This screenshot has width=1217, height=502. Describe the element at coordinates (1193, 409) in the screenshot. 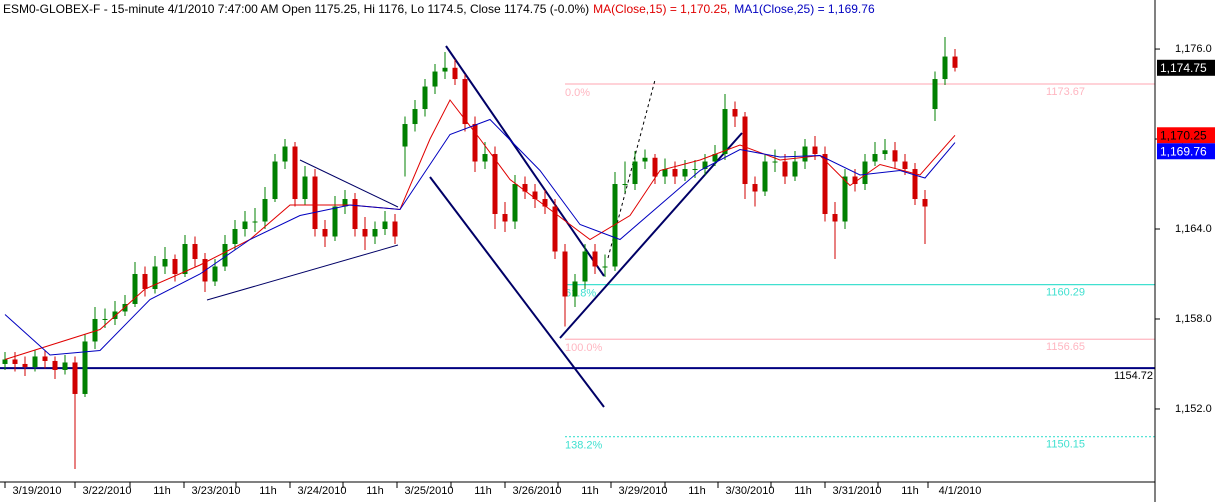

I see `y-tick-label: 1,152.0` at that location.